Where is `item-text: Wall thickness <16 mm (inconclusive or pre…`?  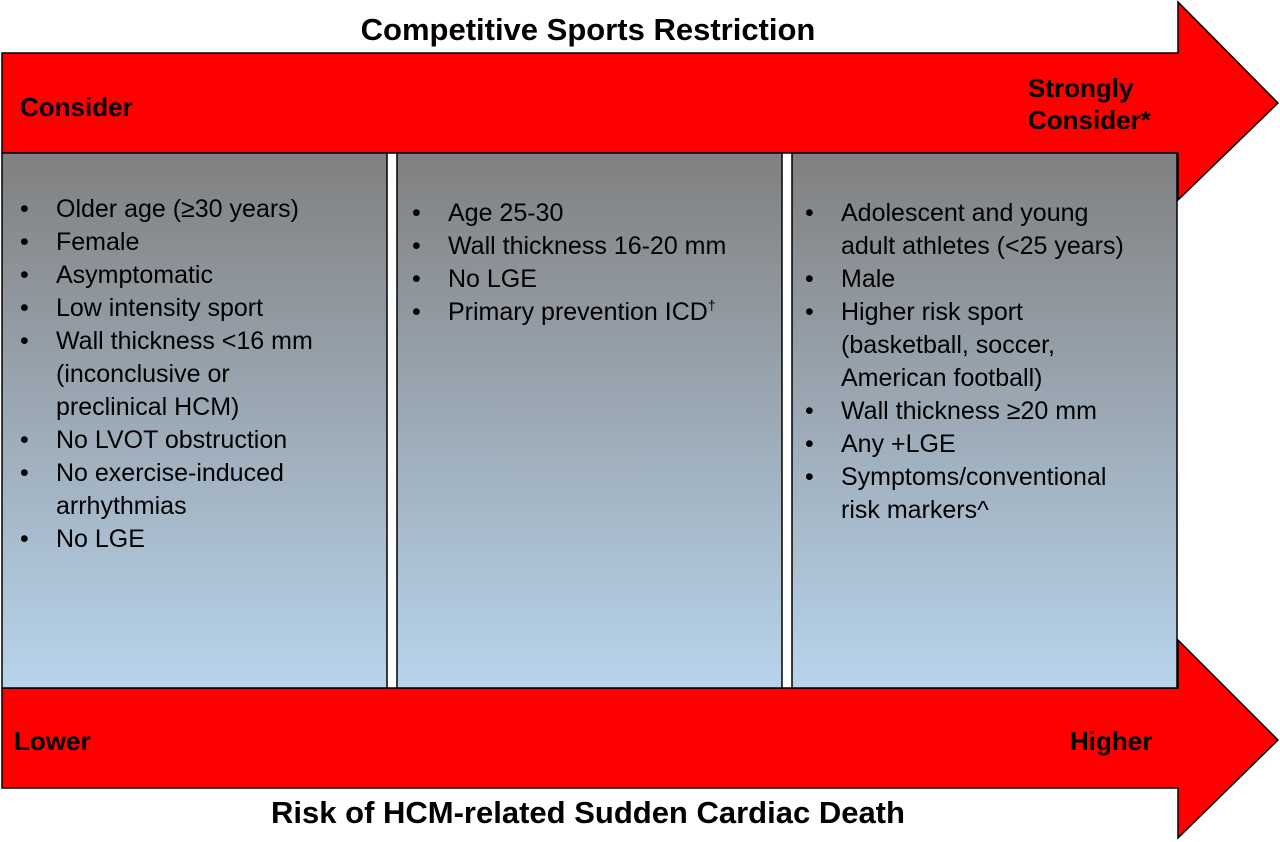 item-text: Wall thickness <16 mm (inconclusive or pre… is located at coordinates (184, 374).